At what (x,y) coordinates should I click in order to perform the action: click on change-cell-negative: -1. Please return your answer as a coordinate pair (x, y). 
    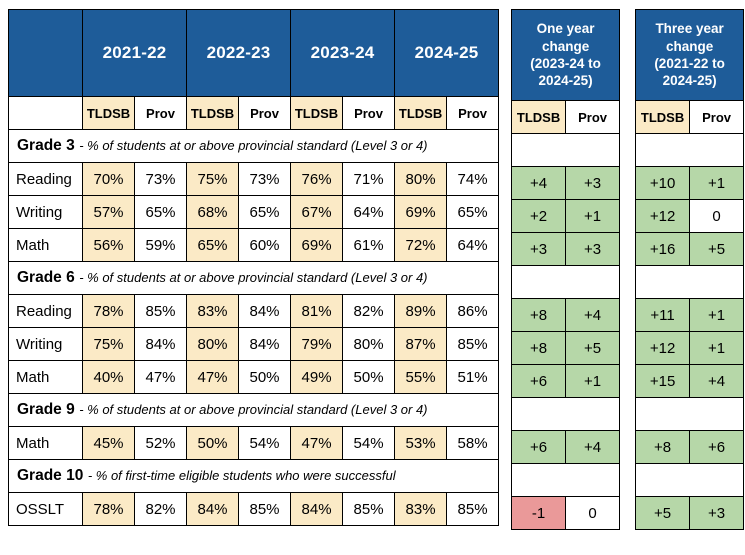
    Looking at the image, I should click on (539, 513).